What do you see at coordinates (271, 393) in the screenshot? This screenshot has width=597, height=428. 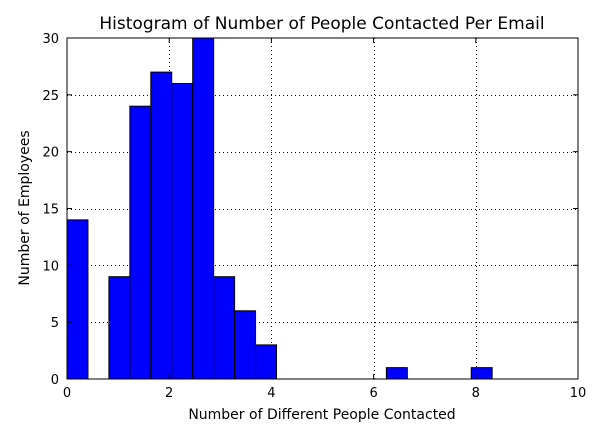 I see `x-tick-label: 4` at bounding box center [271, 393].